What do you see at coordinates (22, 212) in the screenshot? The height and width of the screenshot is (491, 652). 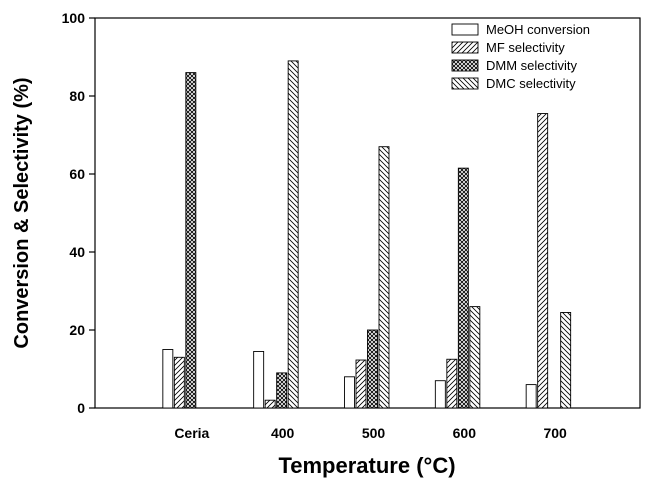 I see `y-axis-title: Conversion & Selectivity (%)` at bounding box center [22, 212].